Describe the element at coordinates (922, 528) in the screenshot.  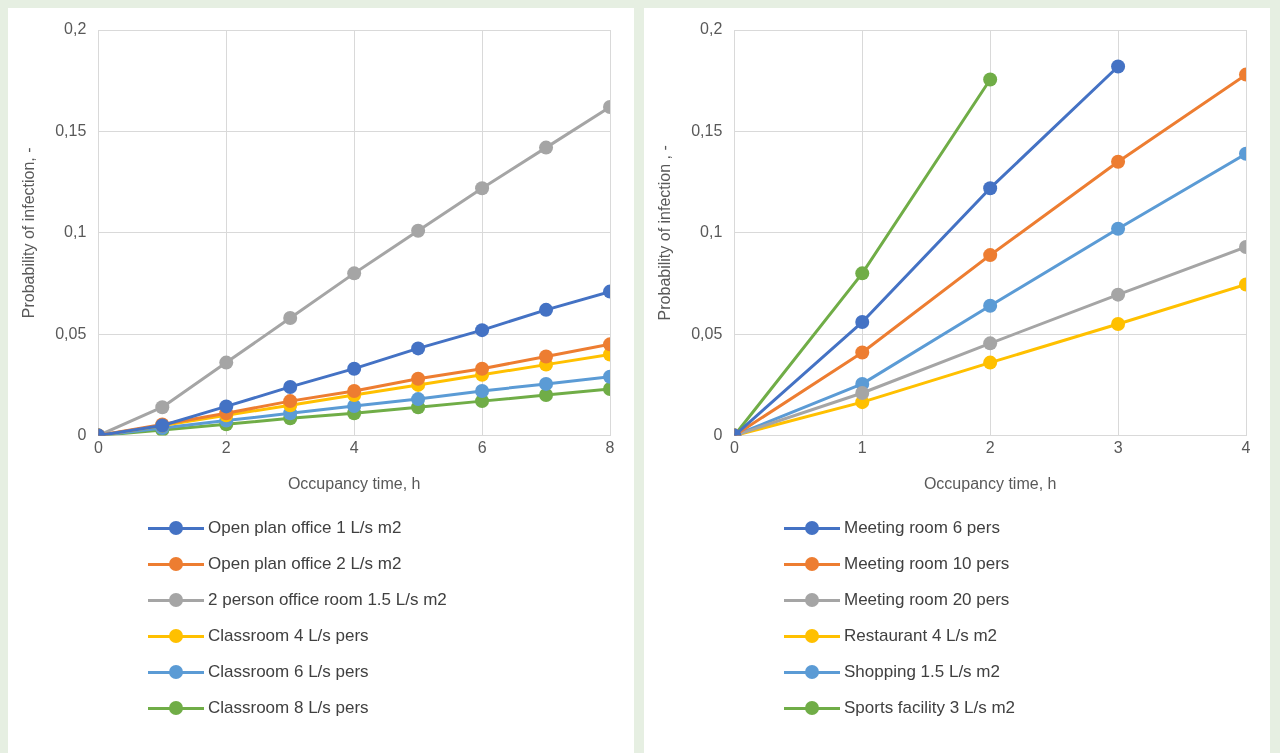
I see `legend-label: Meeting room 6 pers` at that location.